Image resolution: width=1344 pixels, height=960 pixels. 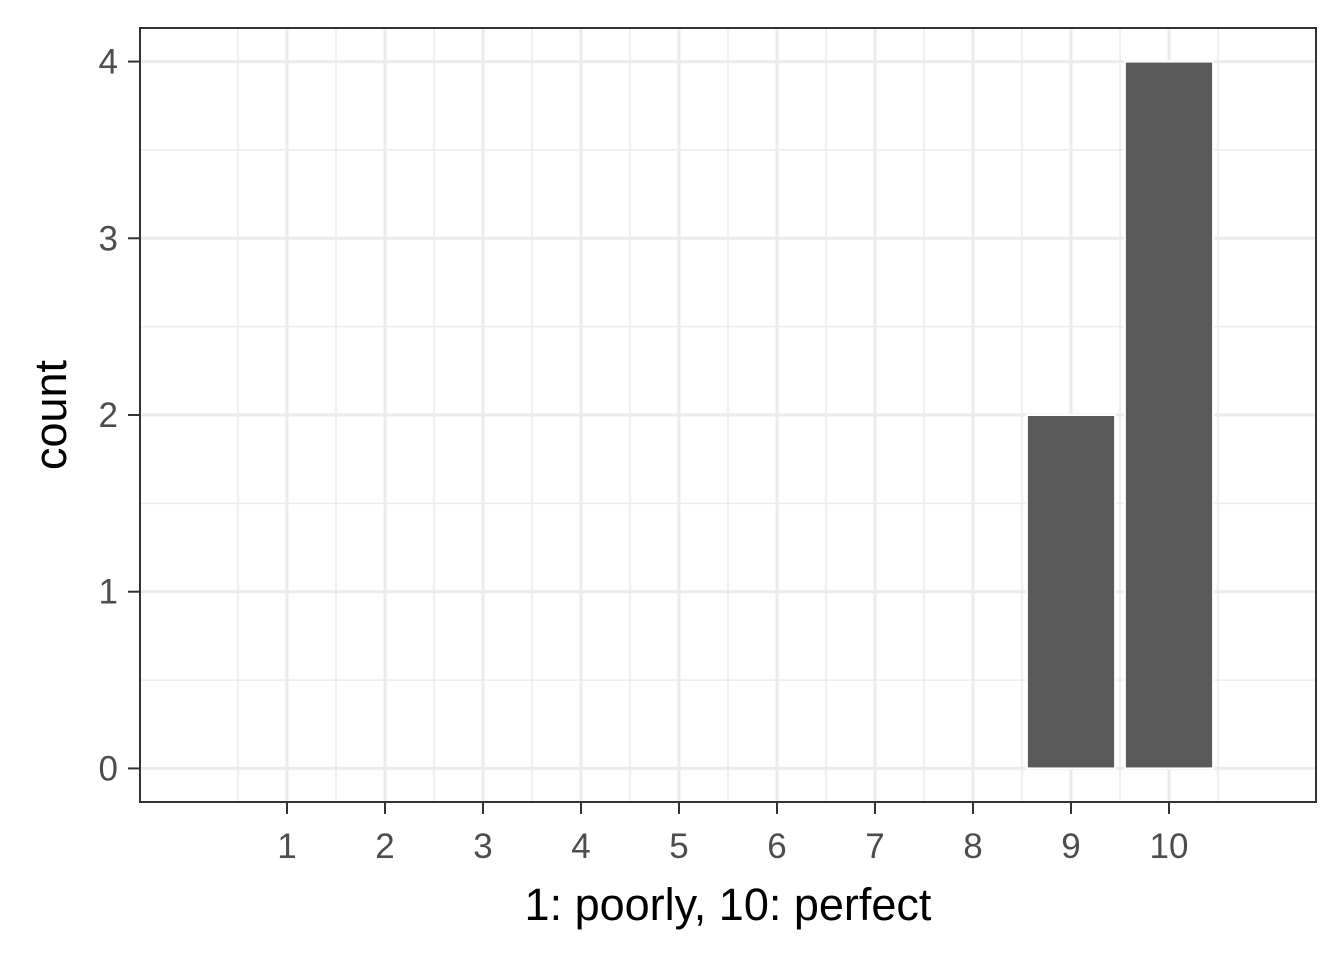 What do you see at coordinates (108, 62) in the screenshot?
I see `y-tick-label: 4` at bounding box center [108, 62].